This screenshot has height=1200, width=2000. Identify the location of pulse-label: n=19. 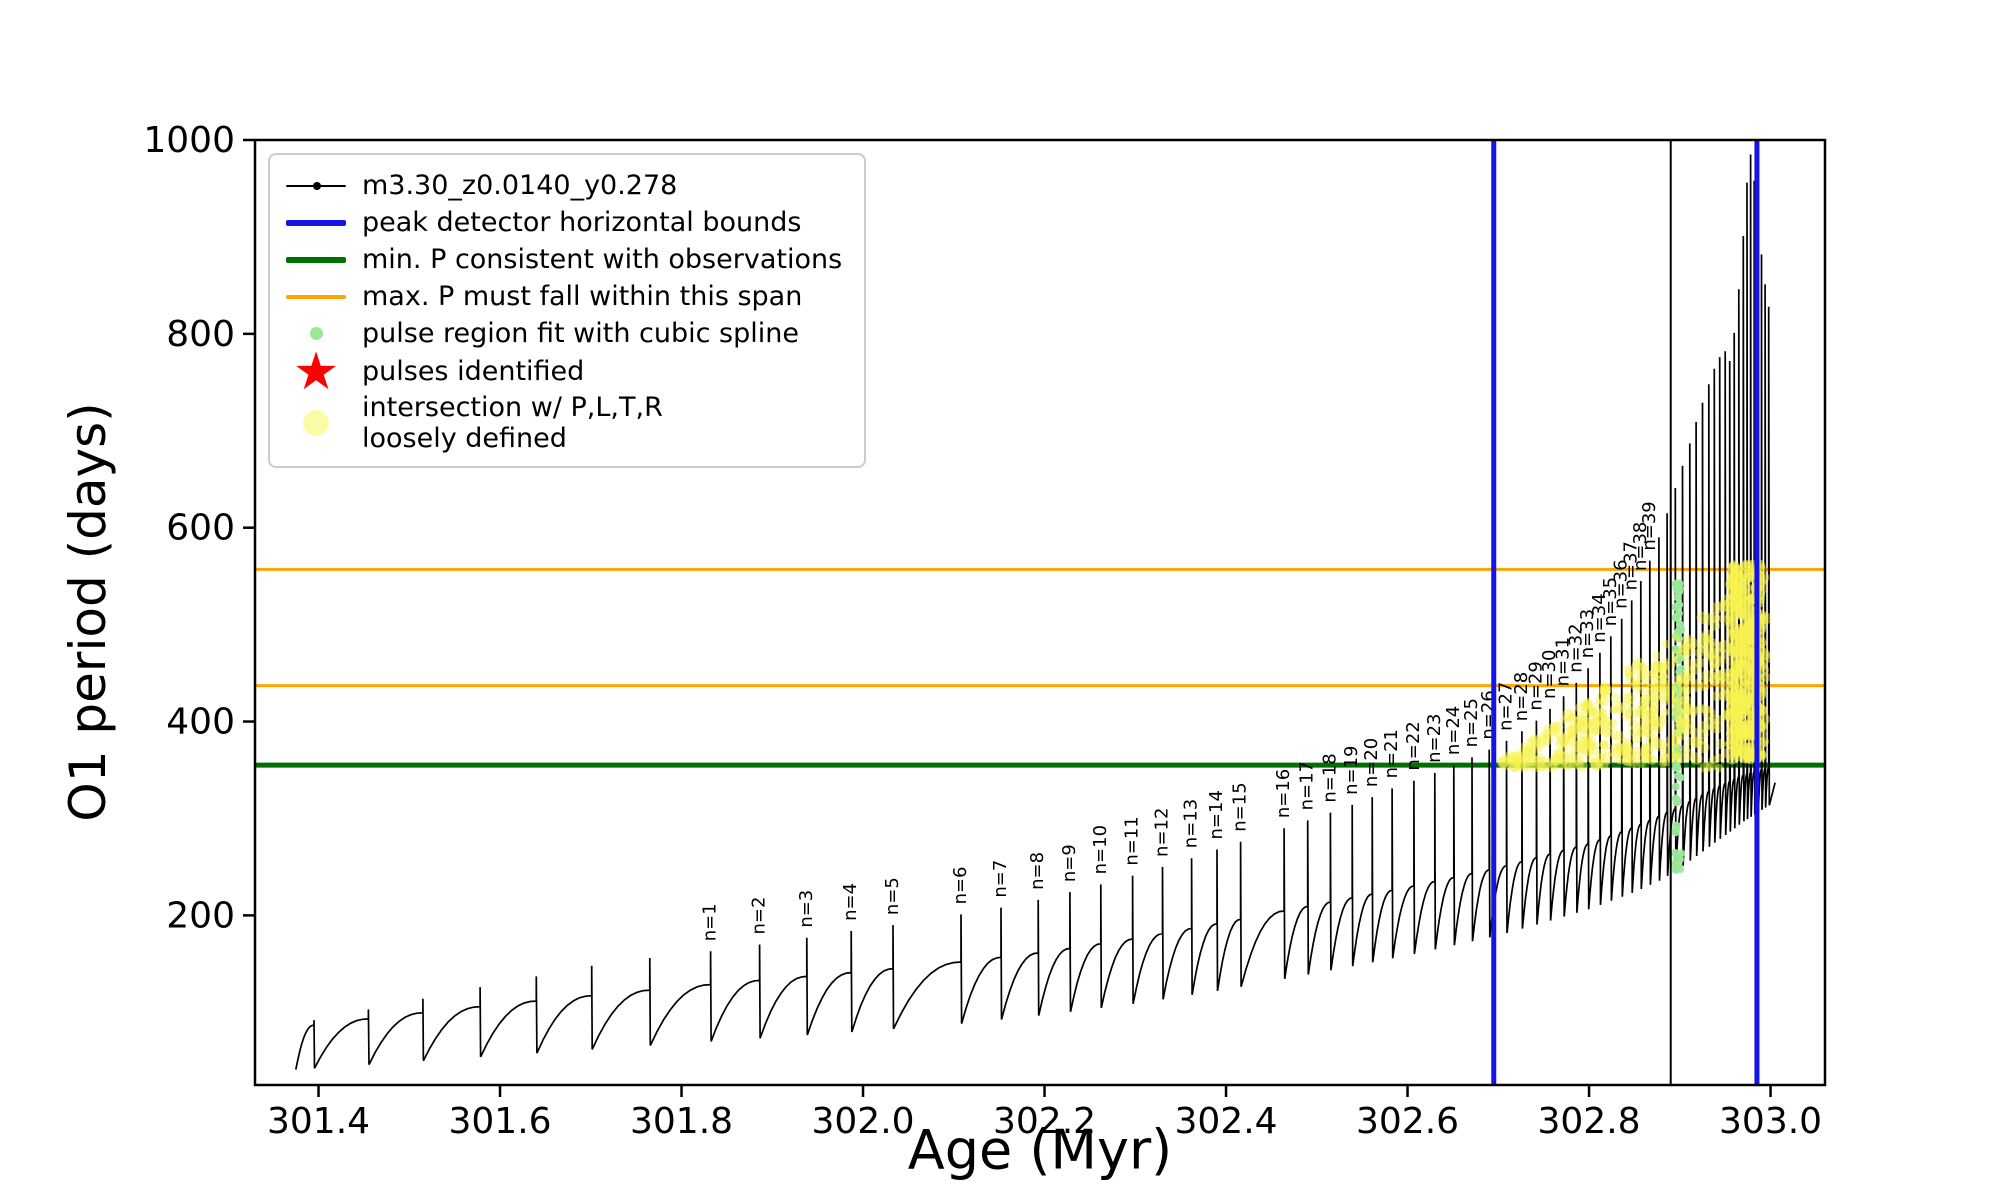
(1351, 769).